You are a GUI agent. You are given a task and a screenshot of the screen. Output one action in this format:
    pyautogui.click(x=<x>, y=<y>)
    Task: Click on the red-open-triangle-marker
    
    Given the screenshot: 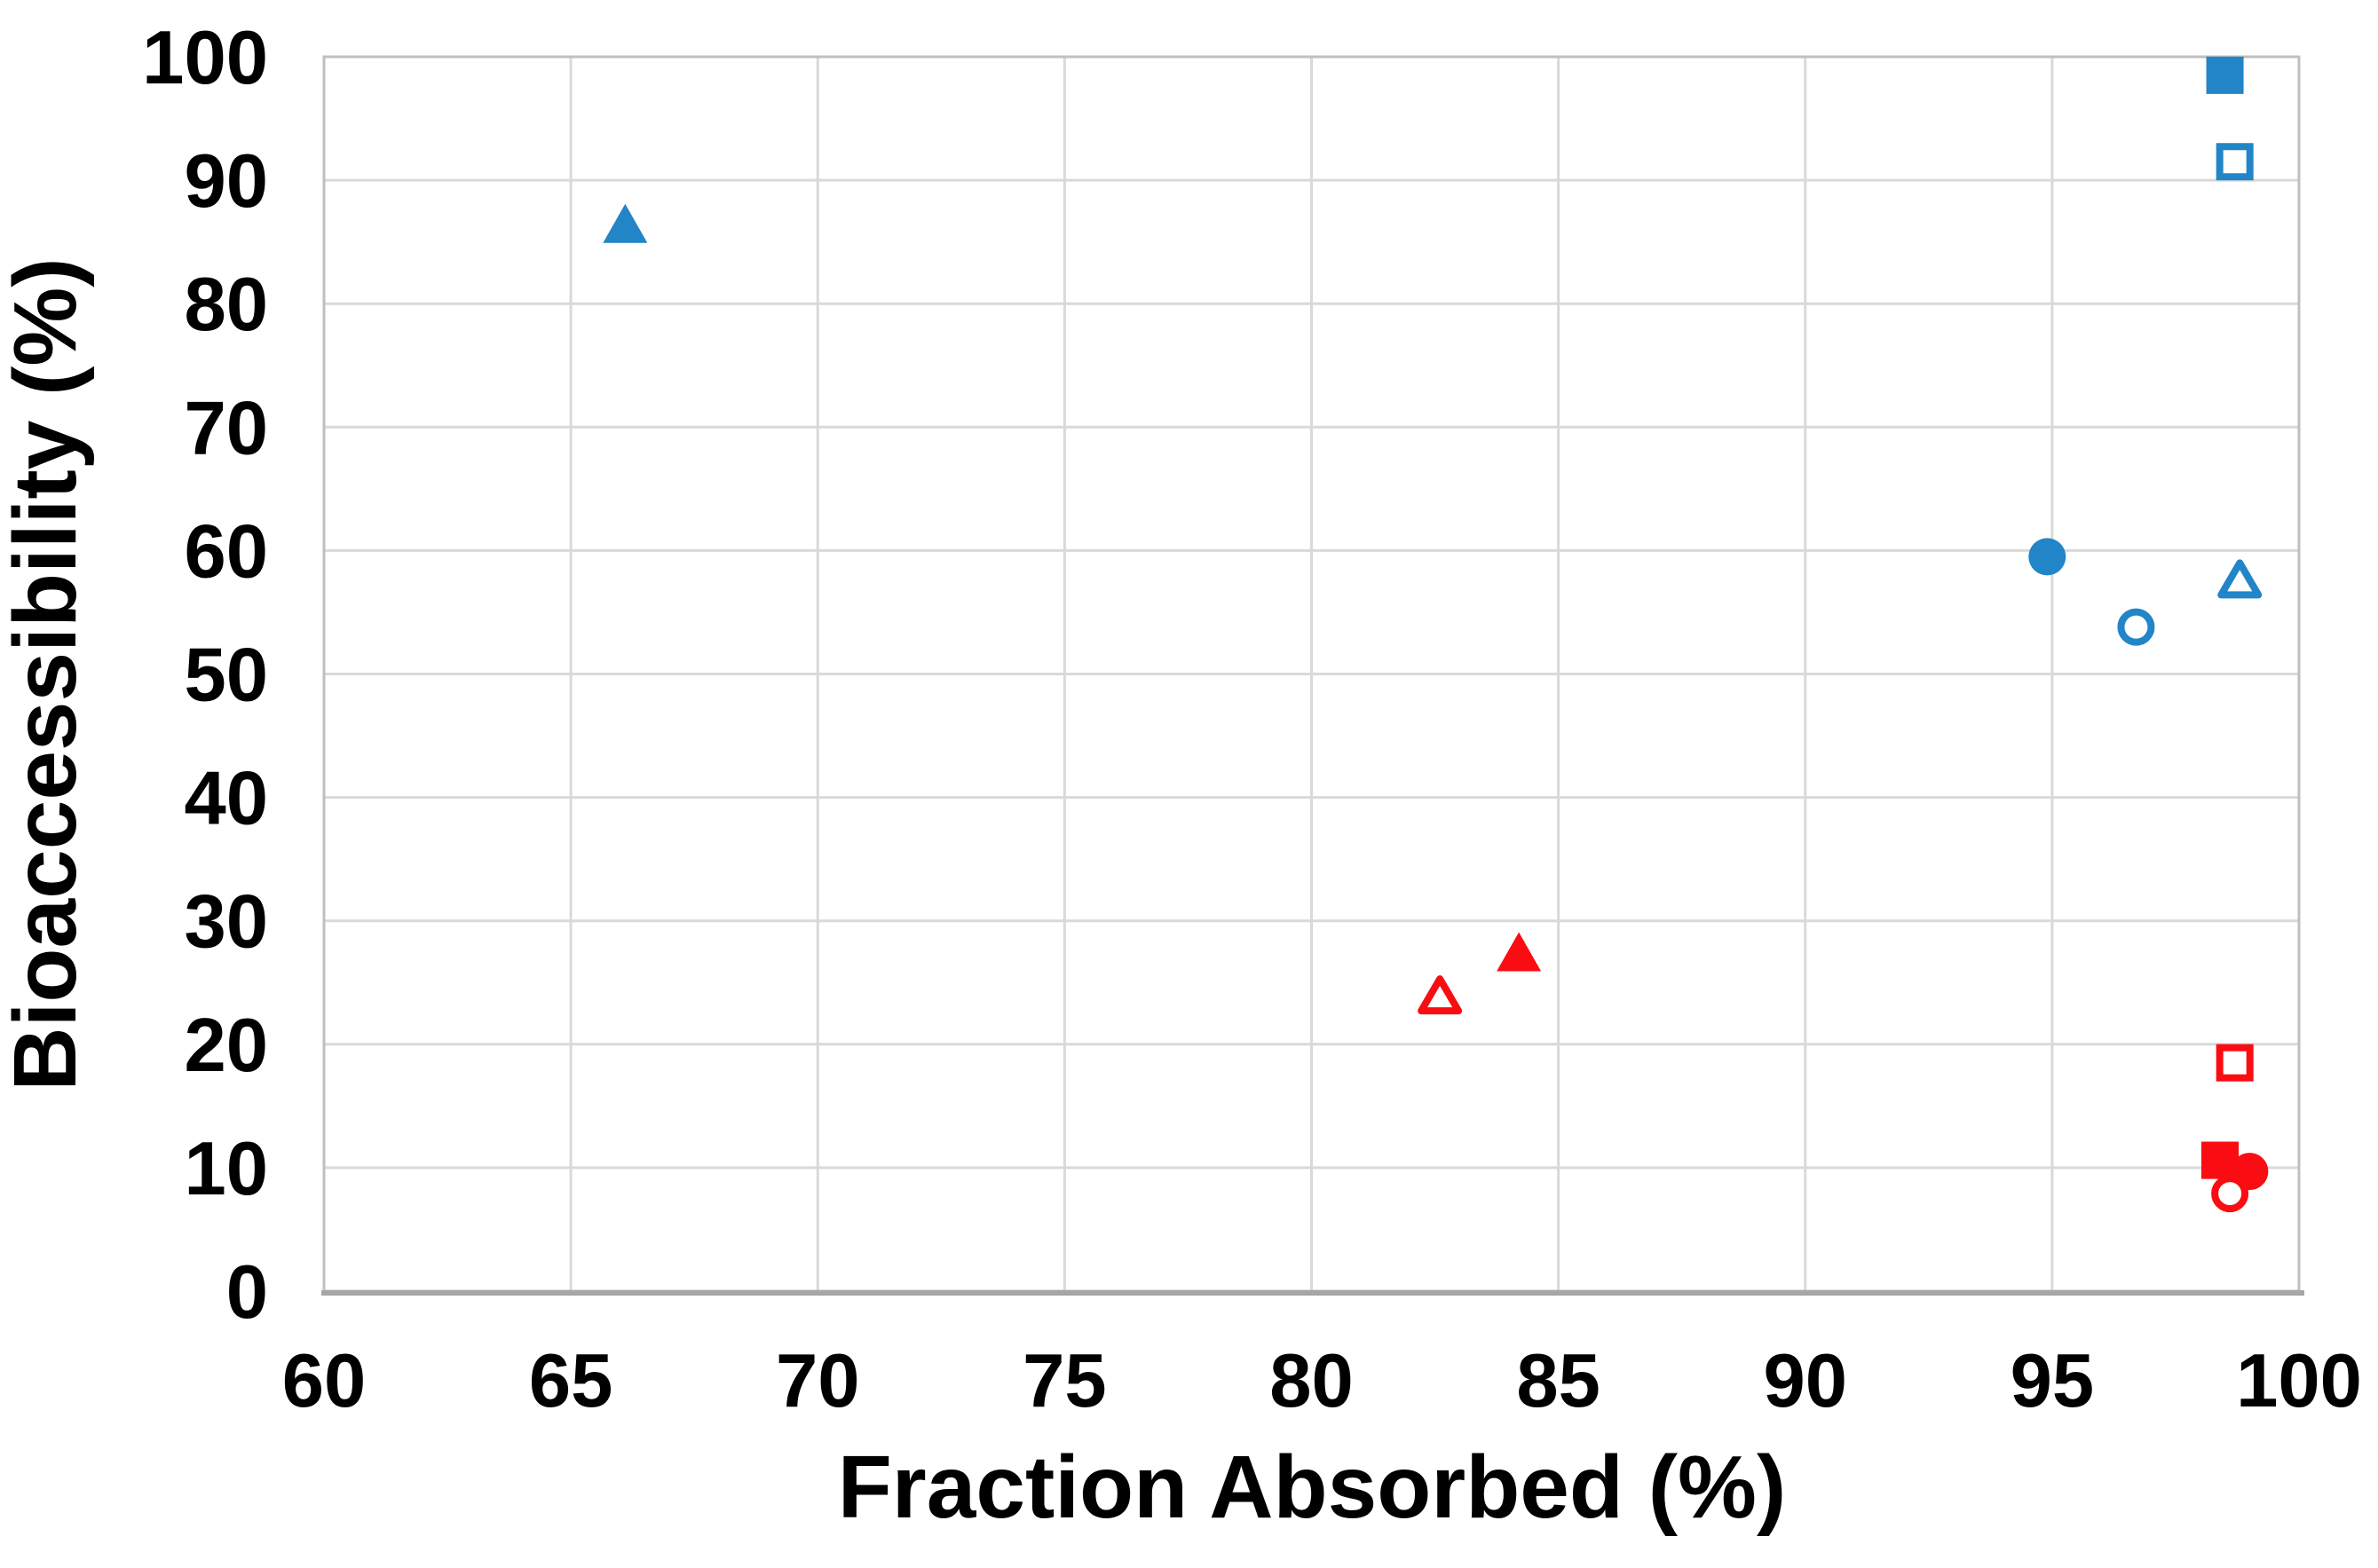 What is the action you would take?
    pyautogui.click(x=1440, y=995)
    